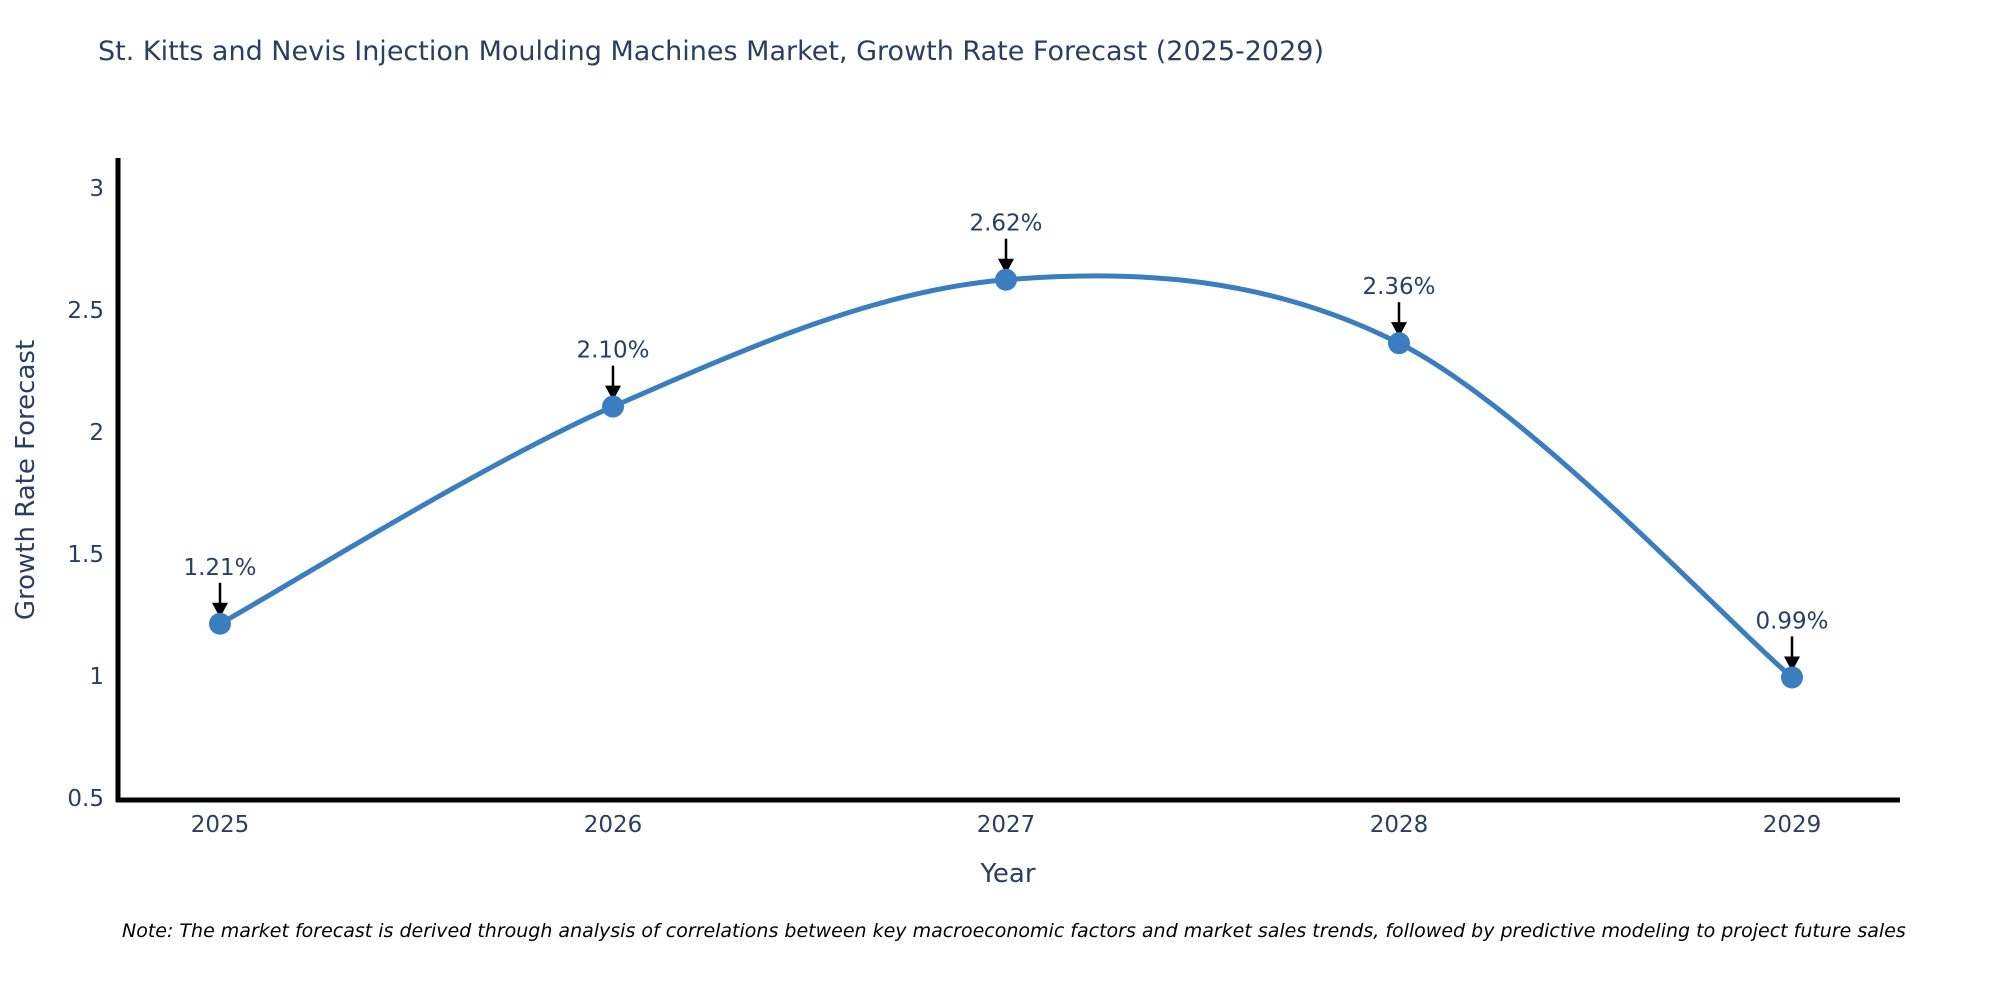  Describe the element at coordinates (85, 555) in the screenshot. I see `y-tick-label: 1.5` at that location.